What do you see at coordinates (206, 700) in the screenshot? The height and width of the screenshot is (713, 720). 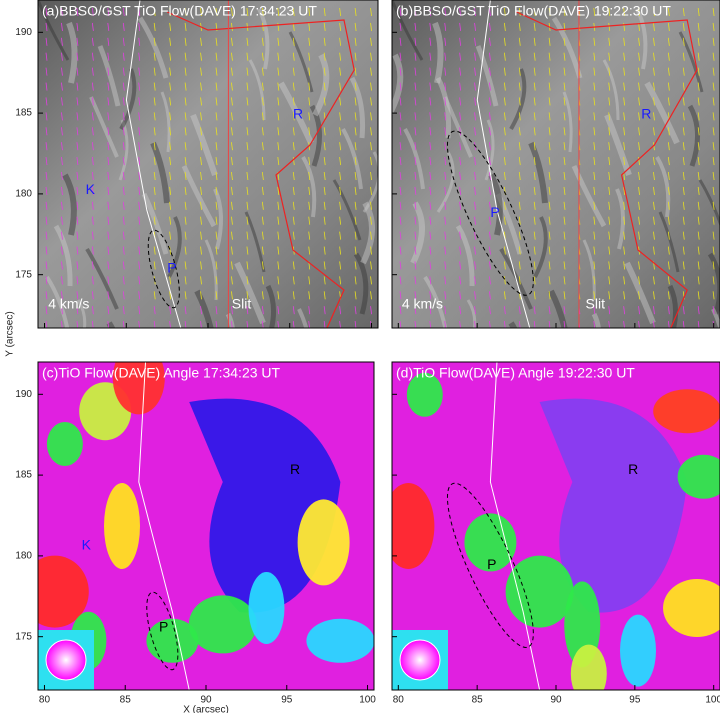 I see `x-tick-label: 90` at bounding box center [206, 700].